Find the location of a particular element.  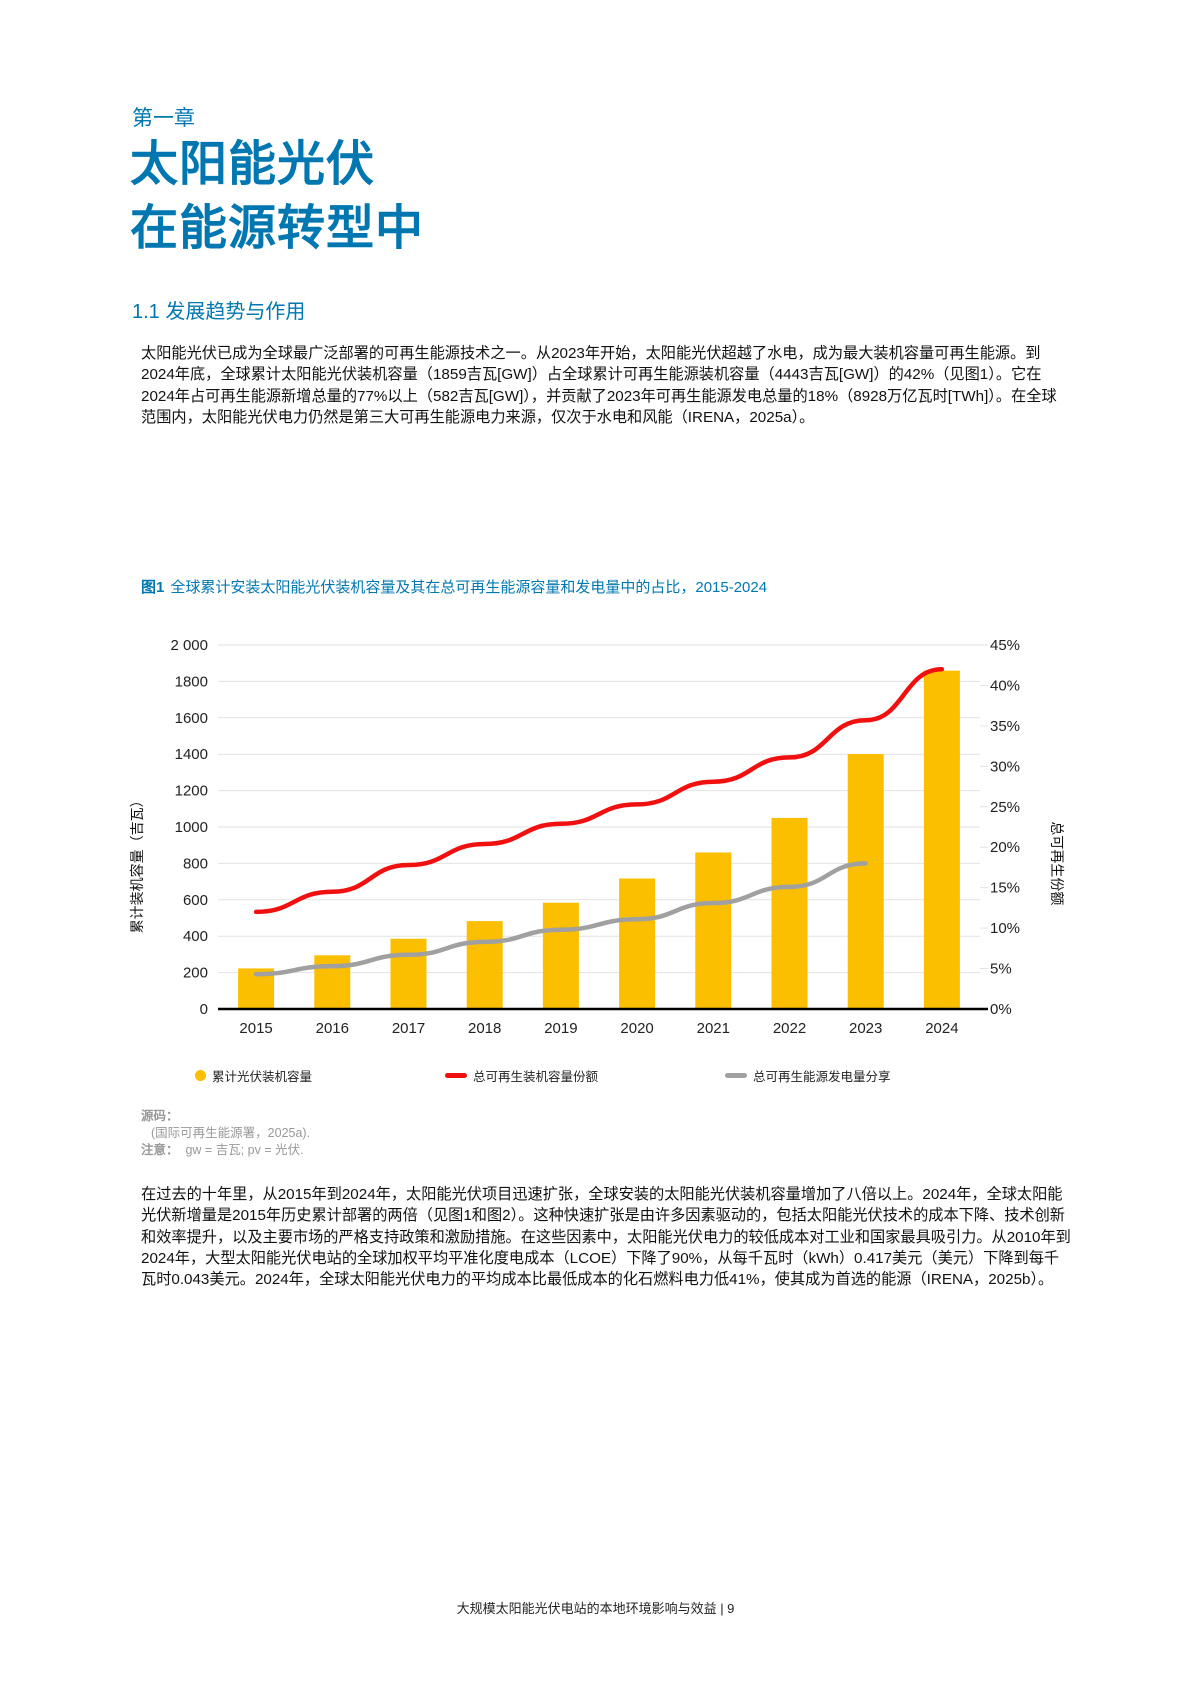

bar-2021 is located at coordinates (713, 930).